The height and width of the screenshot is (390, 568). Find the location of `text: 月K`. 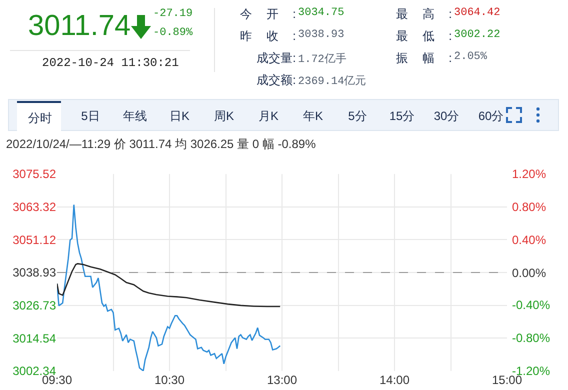

text: 月K is located at coordinates (268, 116).